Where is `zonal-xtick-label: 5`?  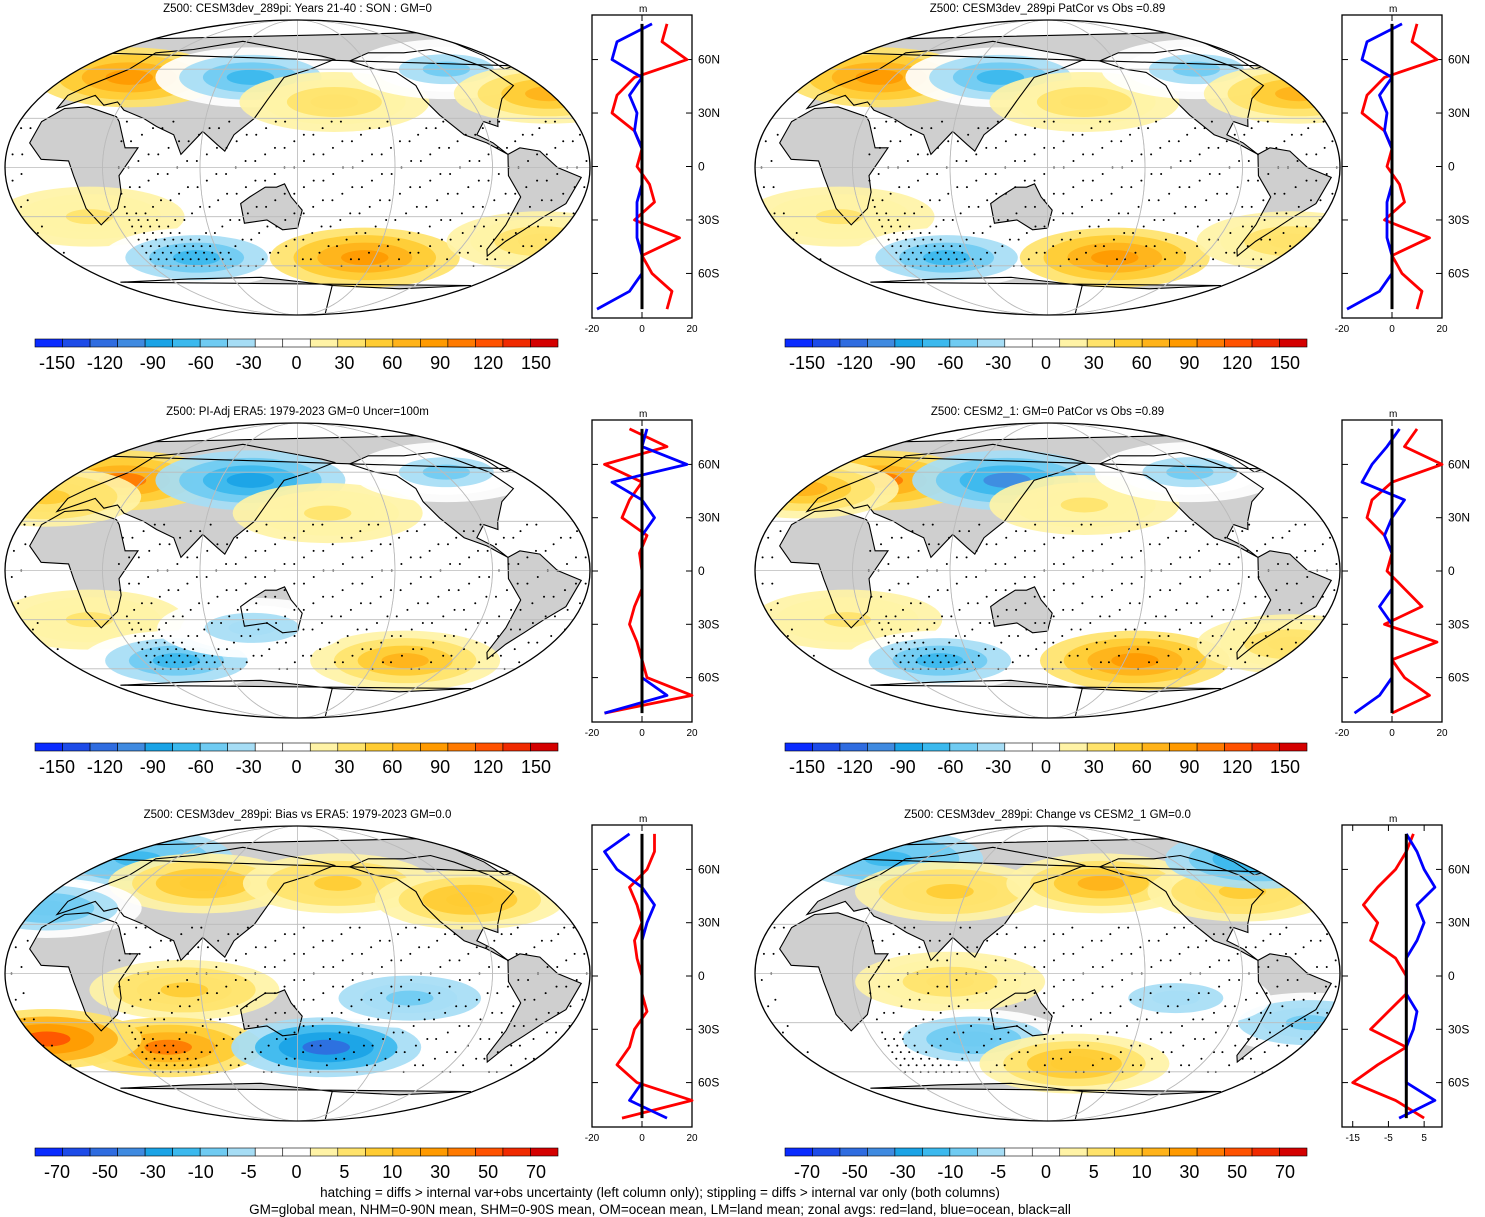 zonal-xtick-label: 5 is located at coordinates (1424, 1138).